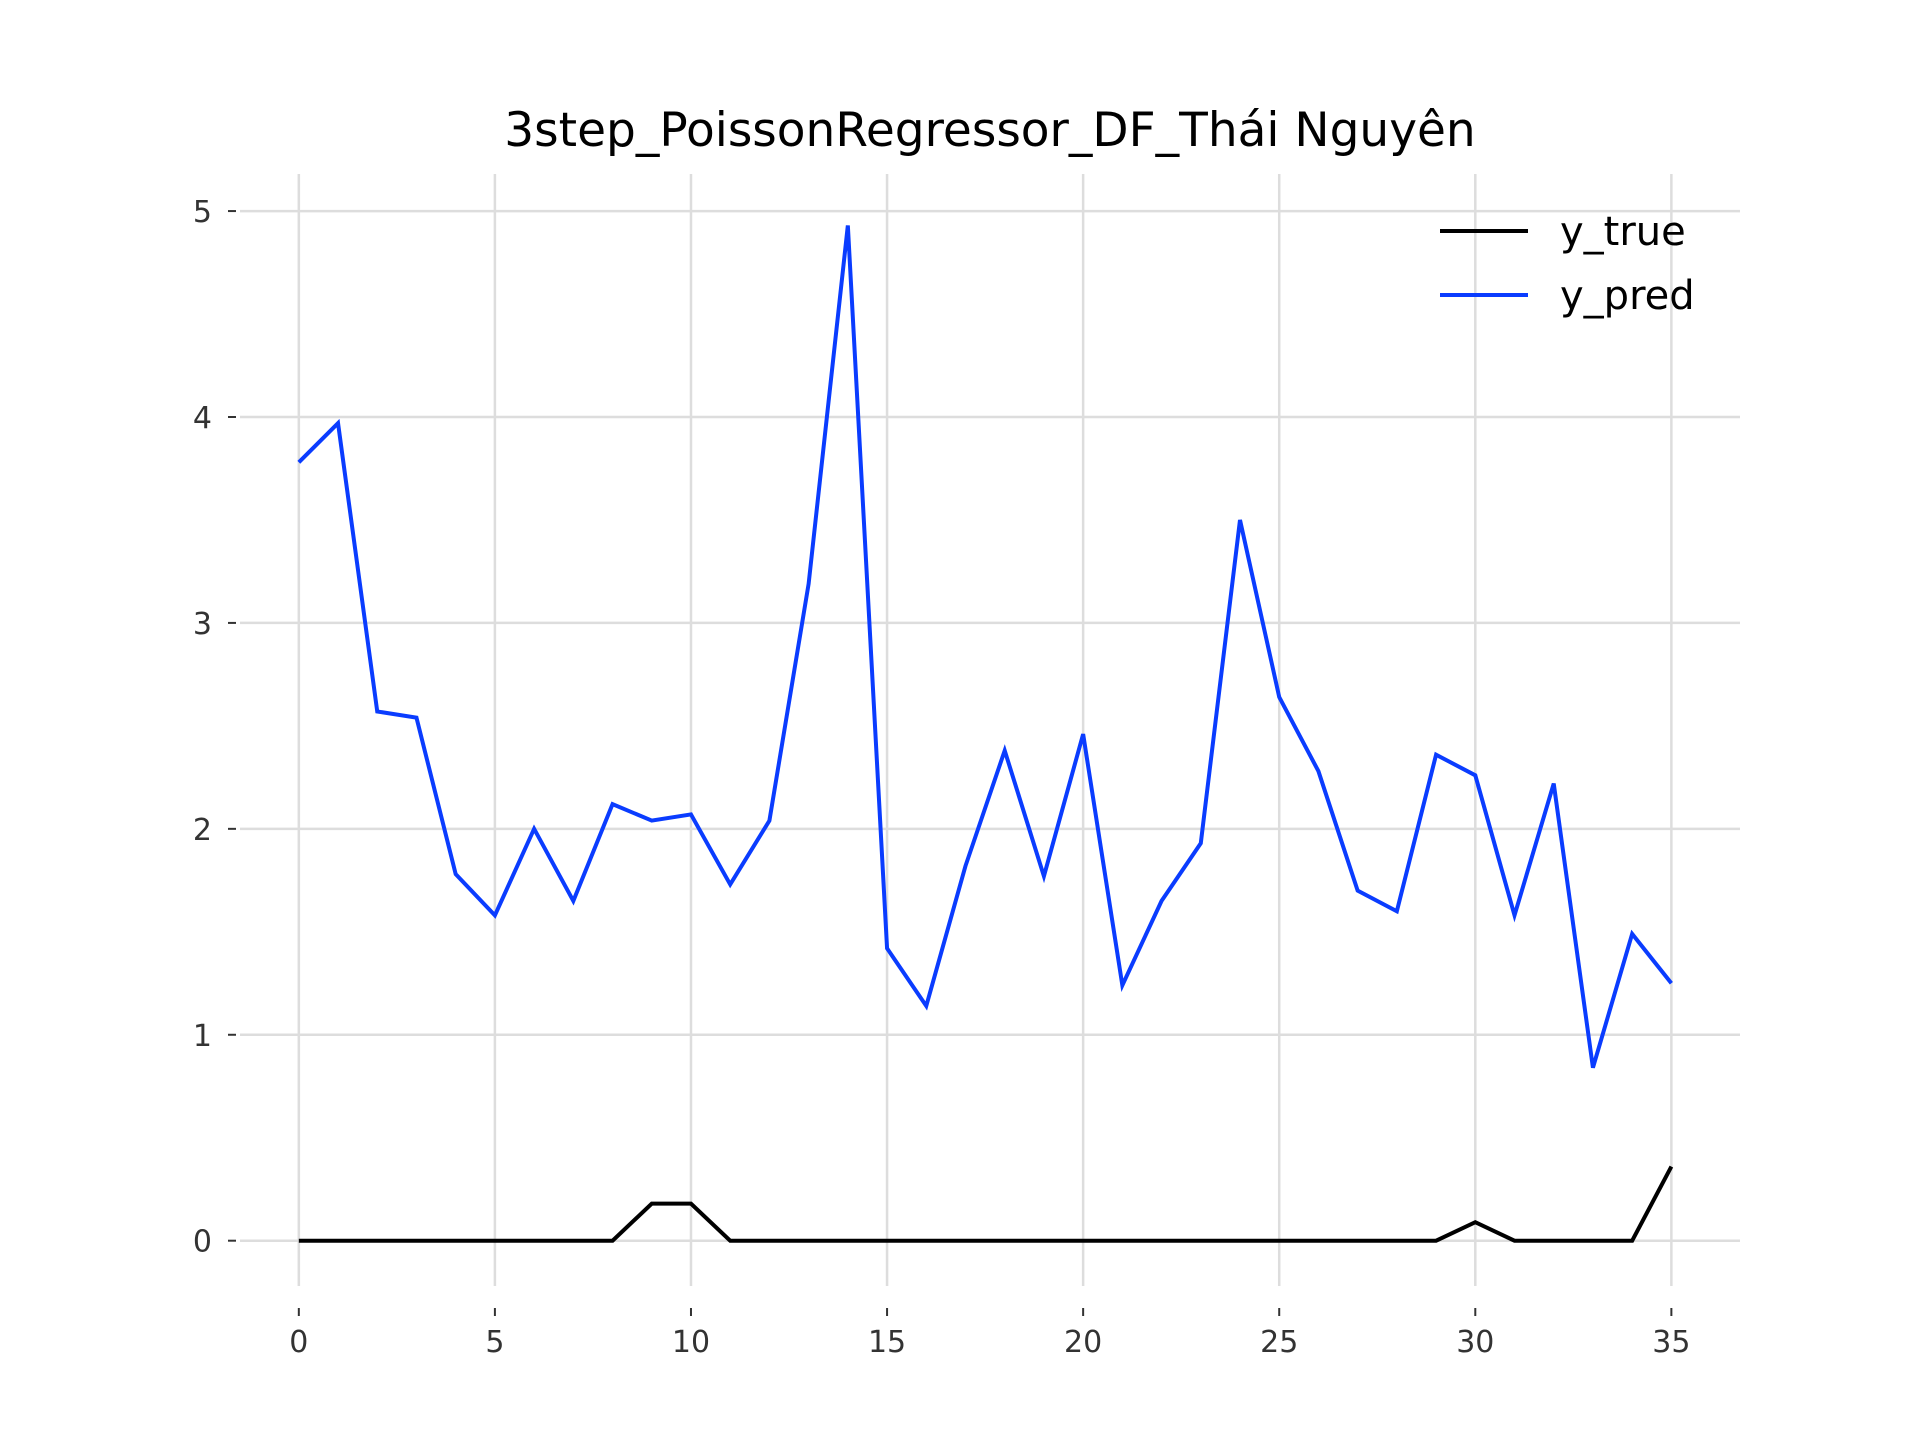  What do you see at coordinates (202, 830) in the screenshot?
I see `y-tick-label: 2` at bounding box center [202, 830].